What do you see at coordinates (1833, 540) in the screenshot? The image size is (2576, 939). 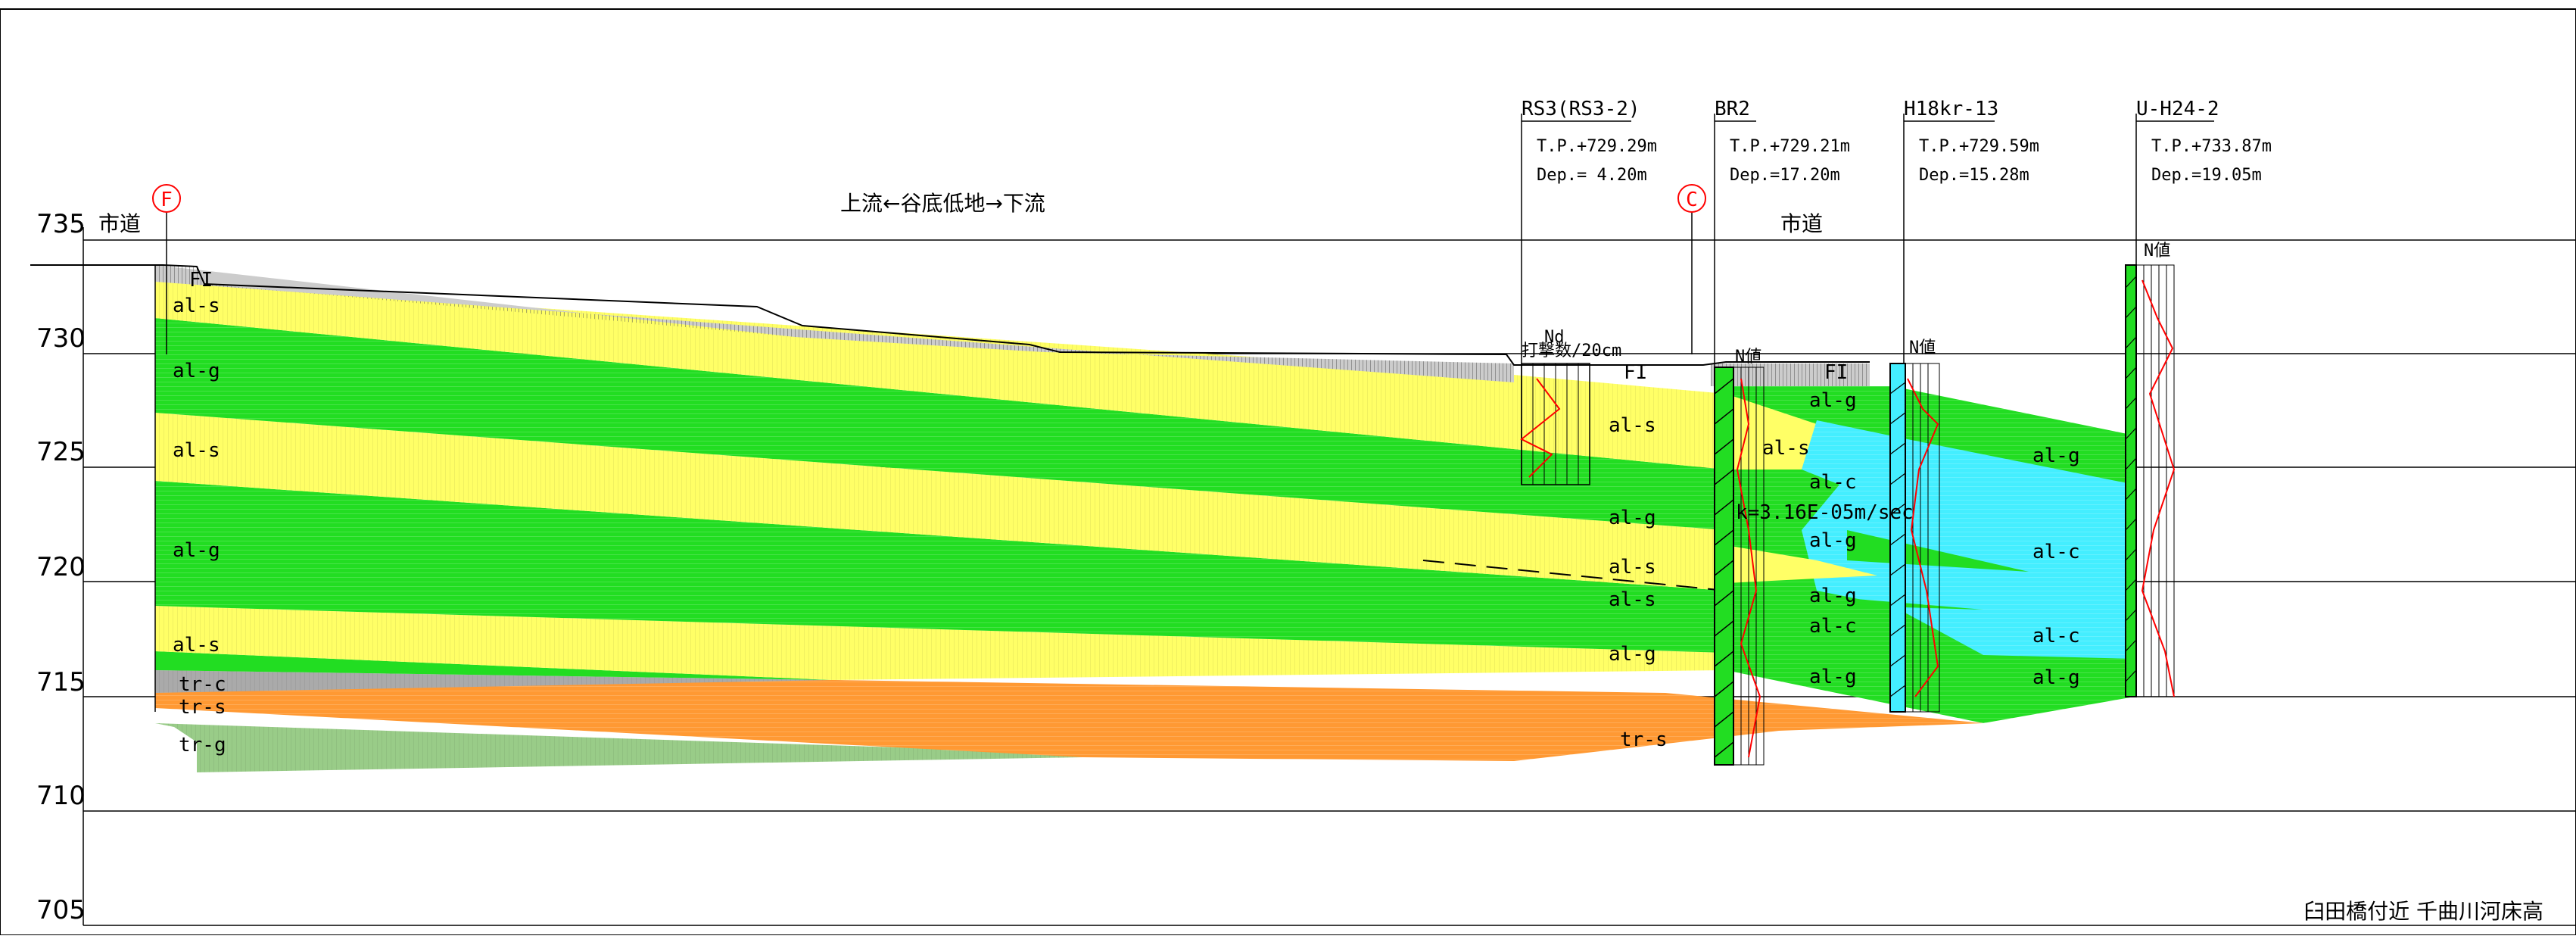 I see `label-r-alg-2: al-g` at bounding box center [1833, 540].